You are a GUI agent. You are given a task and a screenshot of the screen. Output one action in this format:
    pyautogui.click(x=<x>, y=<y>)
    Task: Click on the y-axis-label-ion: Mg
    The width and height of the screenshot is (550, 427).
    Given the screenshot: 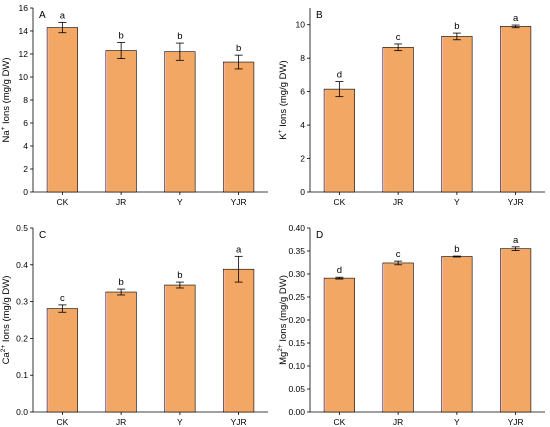 What is the action you would take?
    pyautogui.click(x=283, y=358)
    